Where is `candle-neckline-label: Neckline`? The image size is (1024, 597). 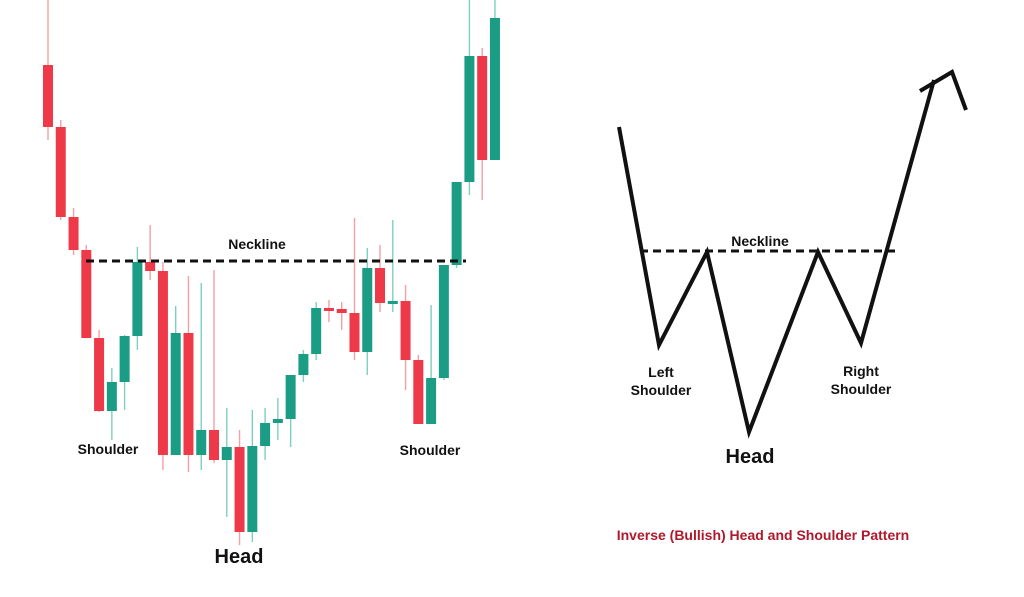
candle-neckline-label: Neckline is located at coordinates (257, 244).